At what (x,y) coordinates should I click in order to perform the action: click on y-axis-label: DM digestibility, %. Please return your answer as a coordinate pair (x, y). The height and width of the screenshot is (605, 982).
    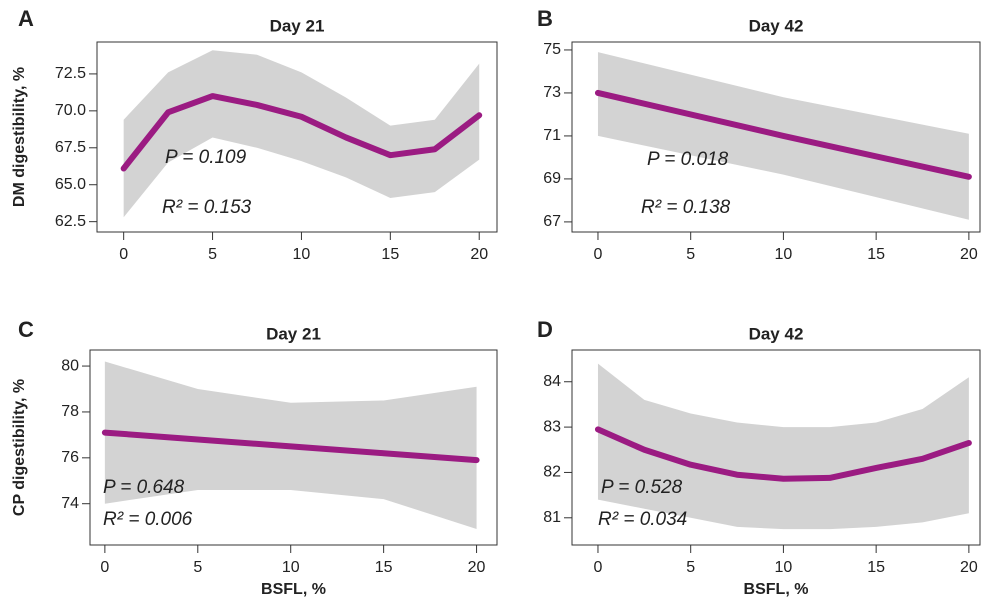
    Looking at the image, I should click on (19, 137).